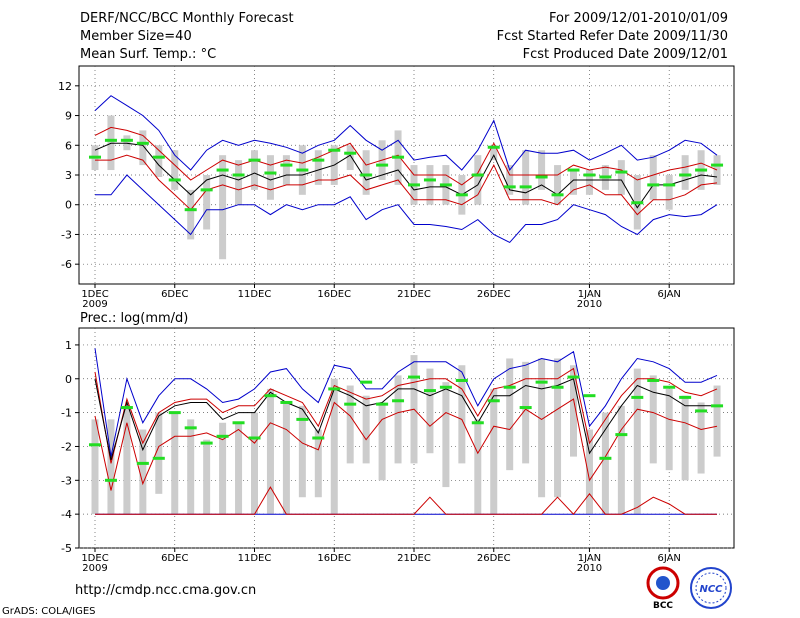  Describe the element at coordinates (494, 558) in the screenshot. I see `x-tick-label: 26DEC` at that location.